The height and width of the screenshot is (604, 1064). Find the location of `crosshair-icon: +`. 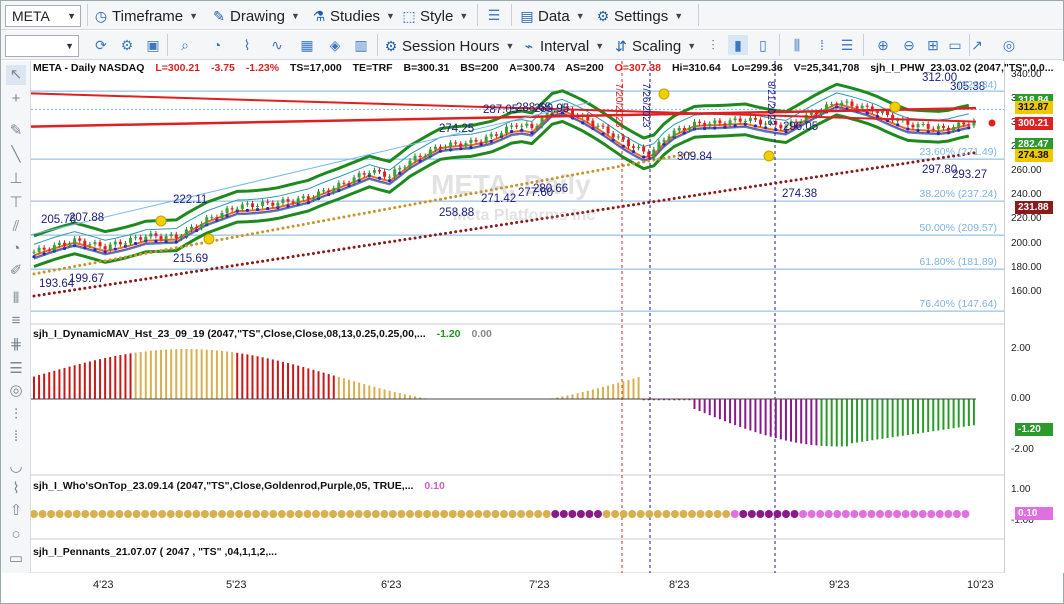

crosshair-icon: + is located at coordinates (16, 98).